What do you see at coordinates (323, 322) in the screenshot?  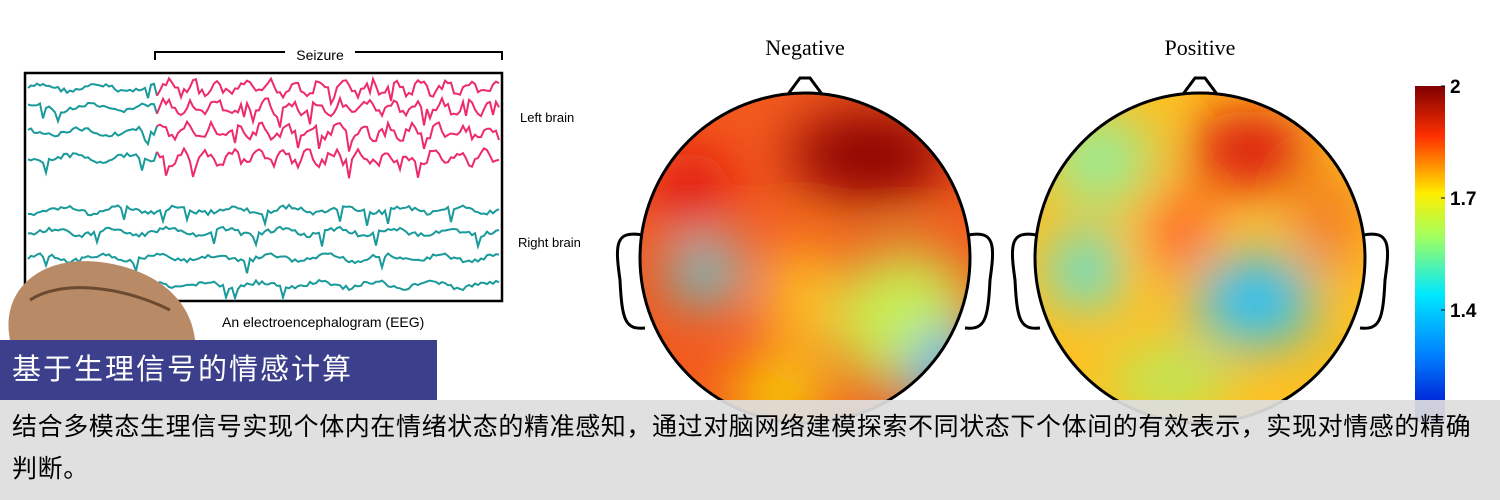 I see `eeg-caption: An electroencephalogram (EEG)` at bounding box center [323, 322].